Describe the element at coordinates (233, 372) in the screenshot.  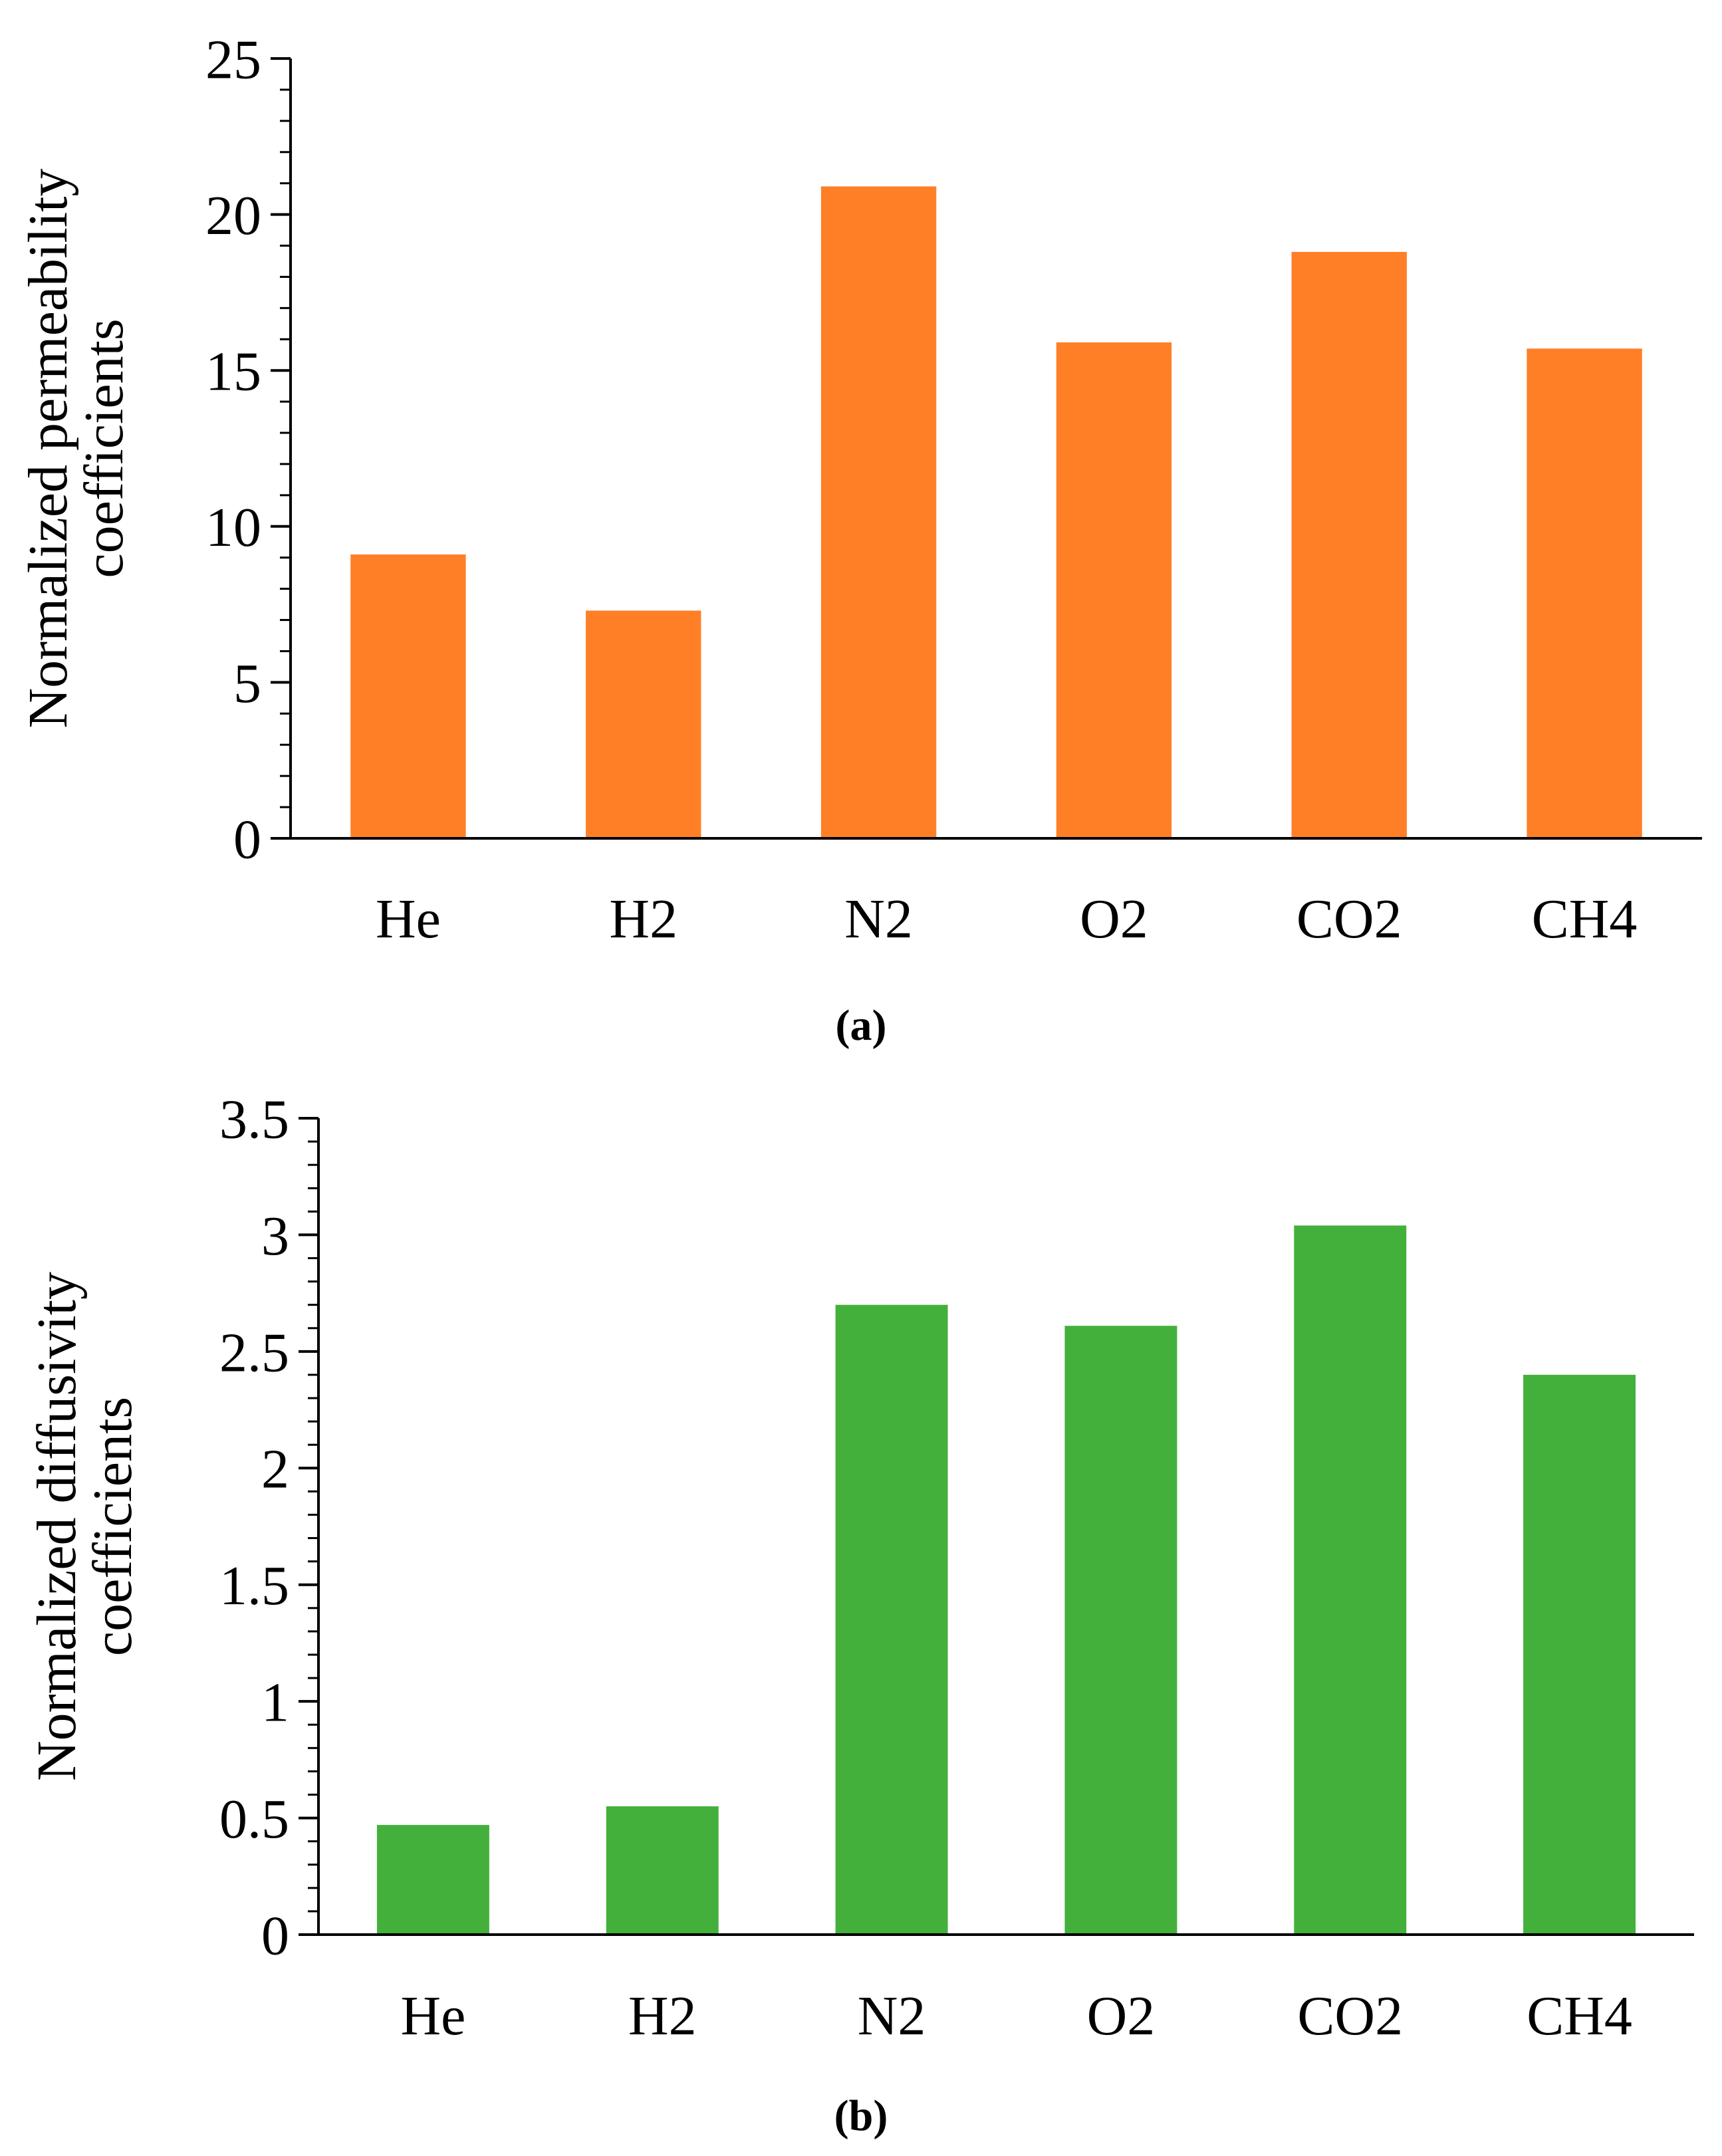
I see `y-tick-label: 15` at that location.